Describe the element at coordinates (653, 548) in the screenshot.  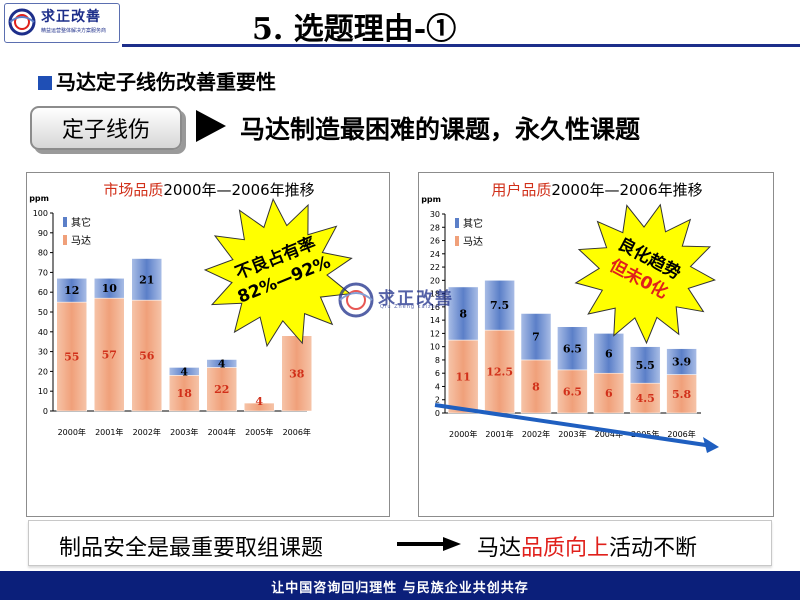
I see `banner-right-post: 活动不断` at that location.